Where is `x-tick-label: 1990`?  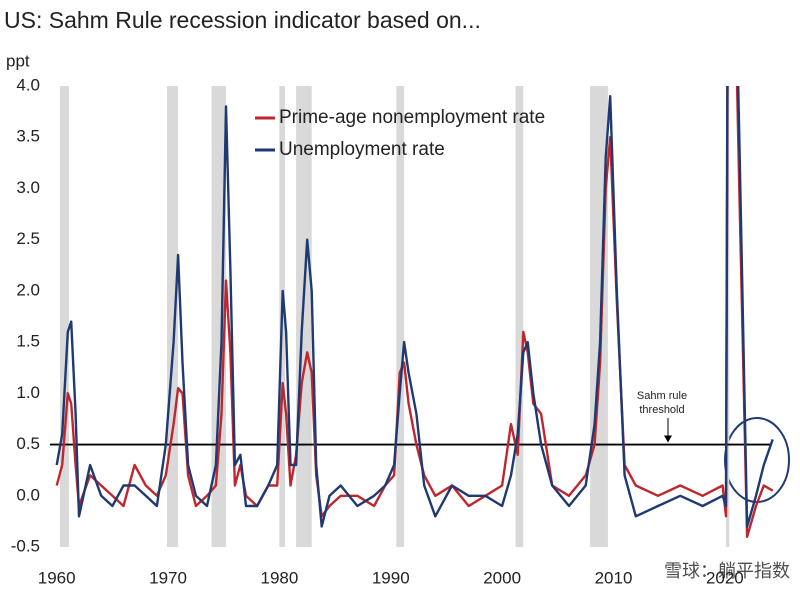 x-tick-label: 1990 is located at coordinates (391, 577).